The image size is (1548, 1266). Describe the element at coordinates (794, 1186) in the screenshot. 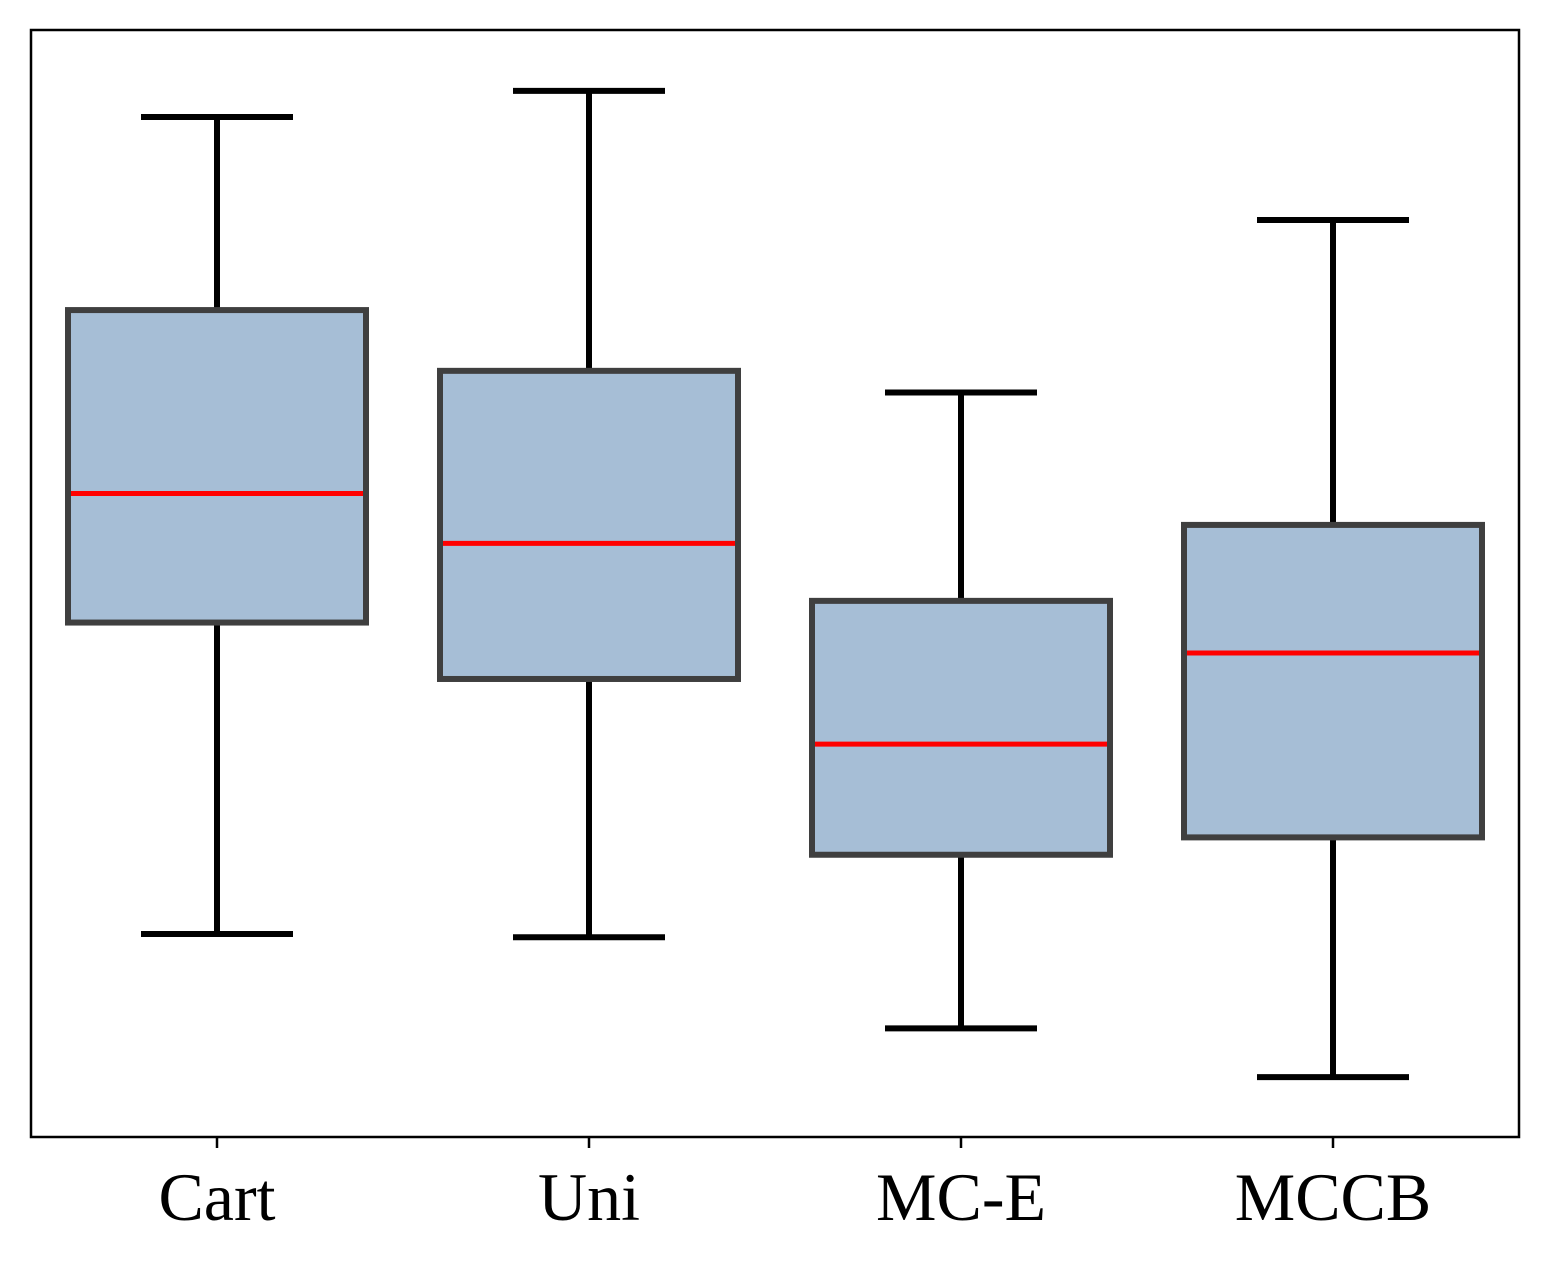

I see `x-axis-ticks: Cart Uni MC-E MCCB` at that location.